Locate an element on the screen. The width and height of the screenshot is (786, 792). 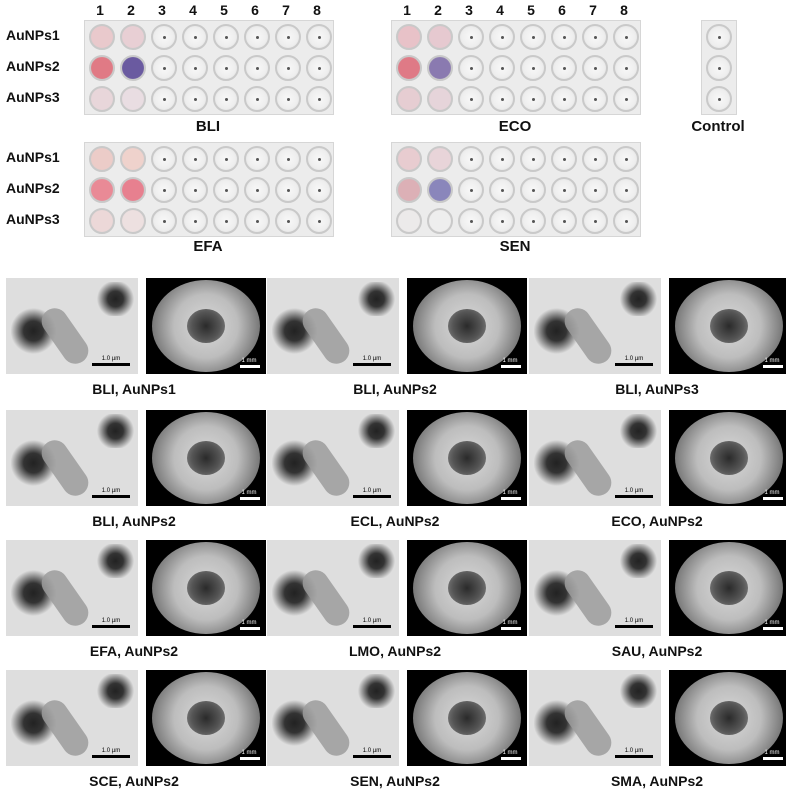
micrograph-caption: EFA, AuNPs2 is located at coordinates (134, 651).